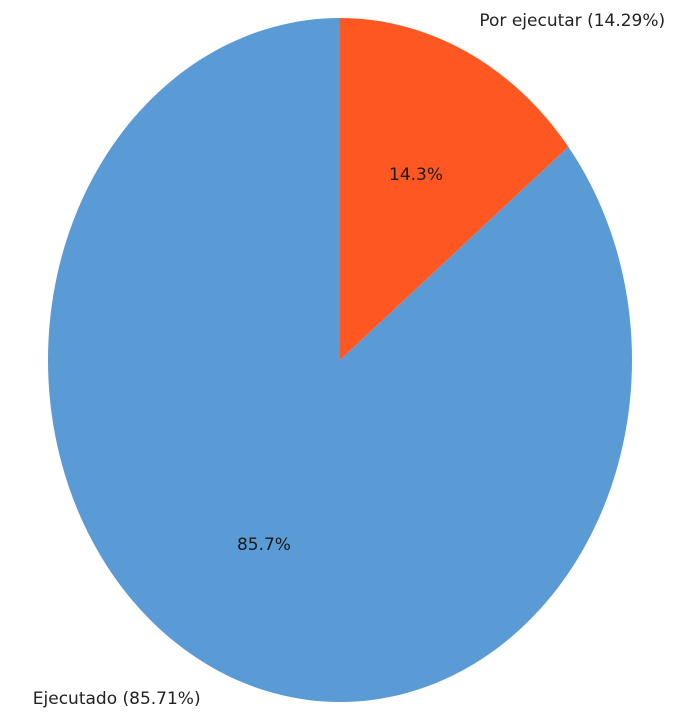 This screenshot has height=713, width=692. What do you see at coordinates (416, 175) in the screenshot?
I see `pie-percent-label-0: 14.3%` at bounding box center [416, 175].